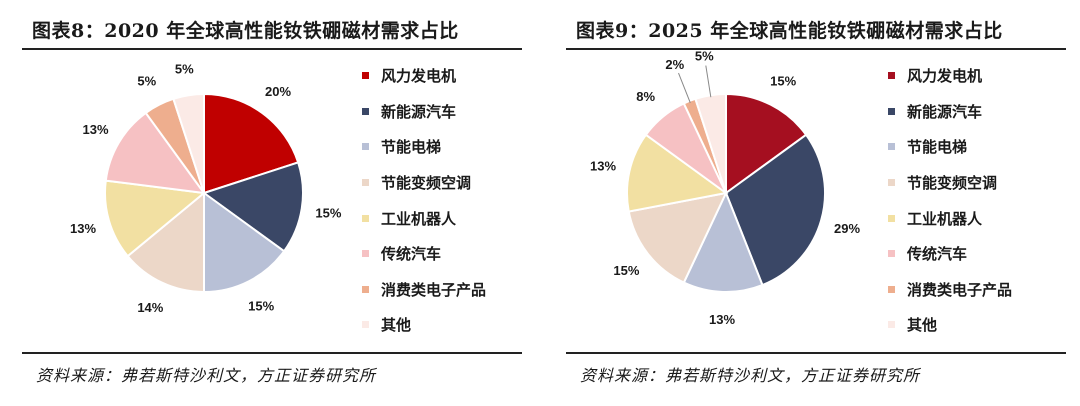  What do you see at coordinates (674, 64) in the screenshot?
I see `slice-percent-label: 2%` at bounding box center [674, 64].